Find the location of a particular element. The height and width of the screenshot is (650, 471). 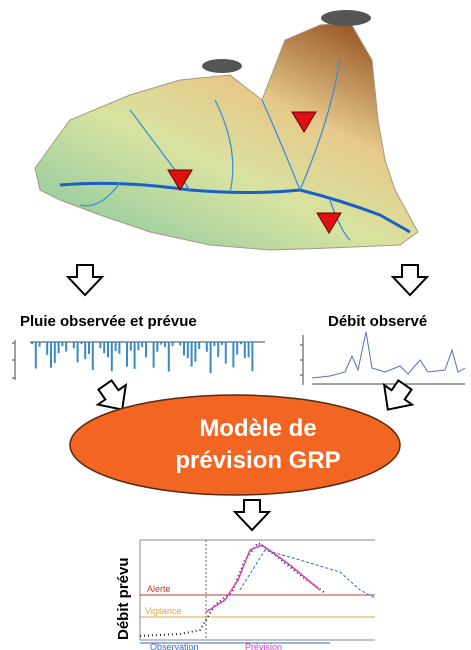

rain-bars is located at coordinates (142, 358).